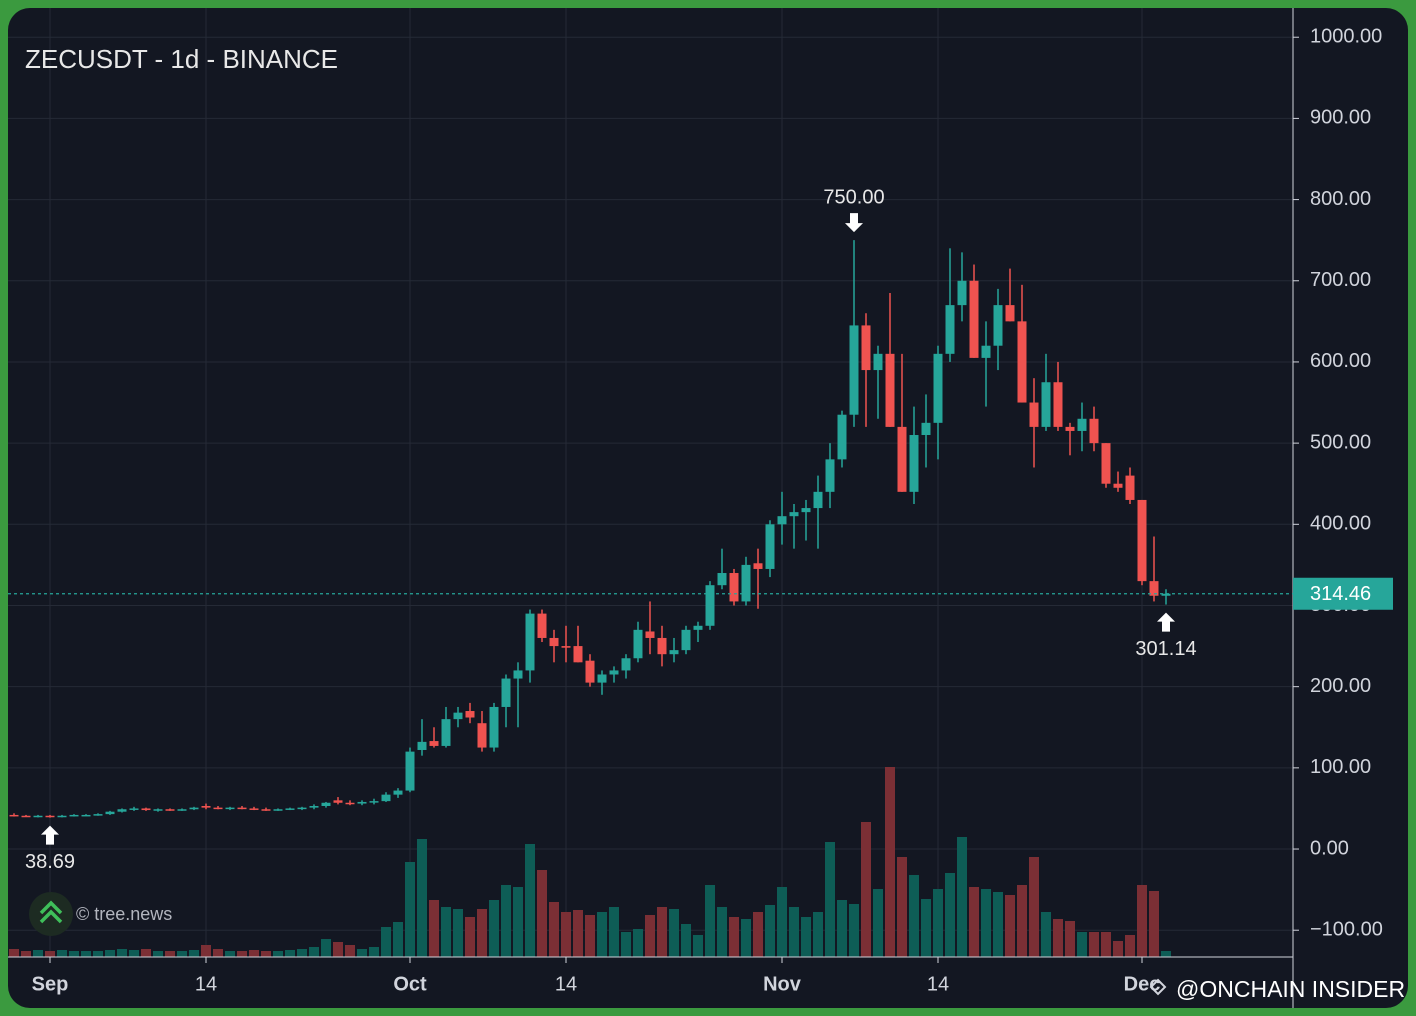 This screenshot has width=1416, height=1016. Describe the element at coordinates (854, 223) in the screenshot. I see `annotation-arrow` at that location.